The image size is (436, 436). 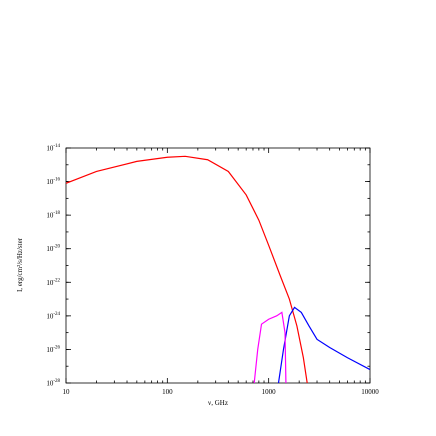 I want to click on y-tick-exponent: -24, so click(x=56, y=314).